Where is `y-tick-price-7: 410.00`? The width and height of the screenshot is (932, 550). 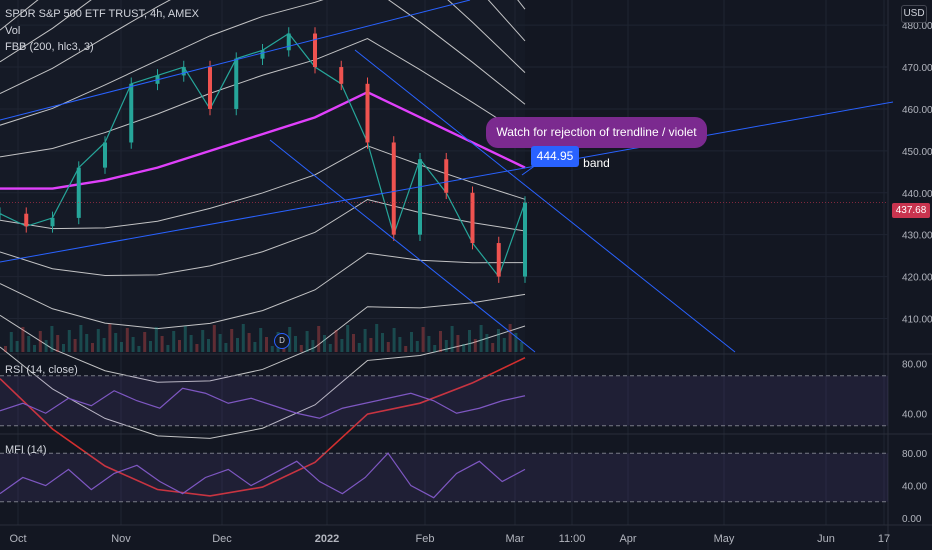
y-tick-price-7: 410.00 is located at coordinates (917, 319).